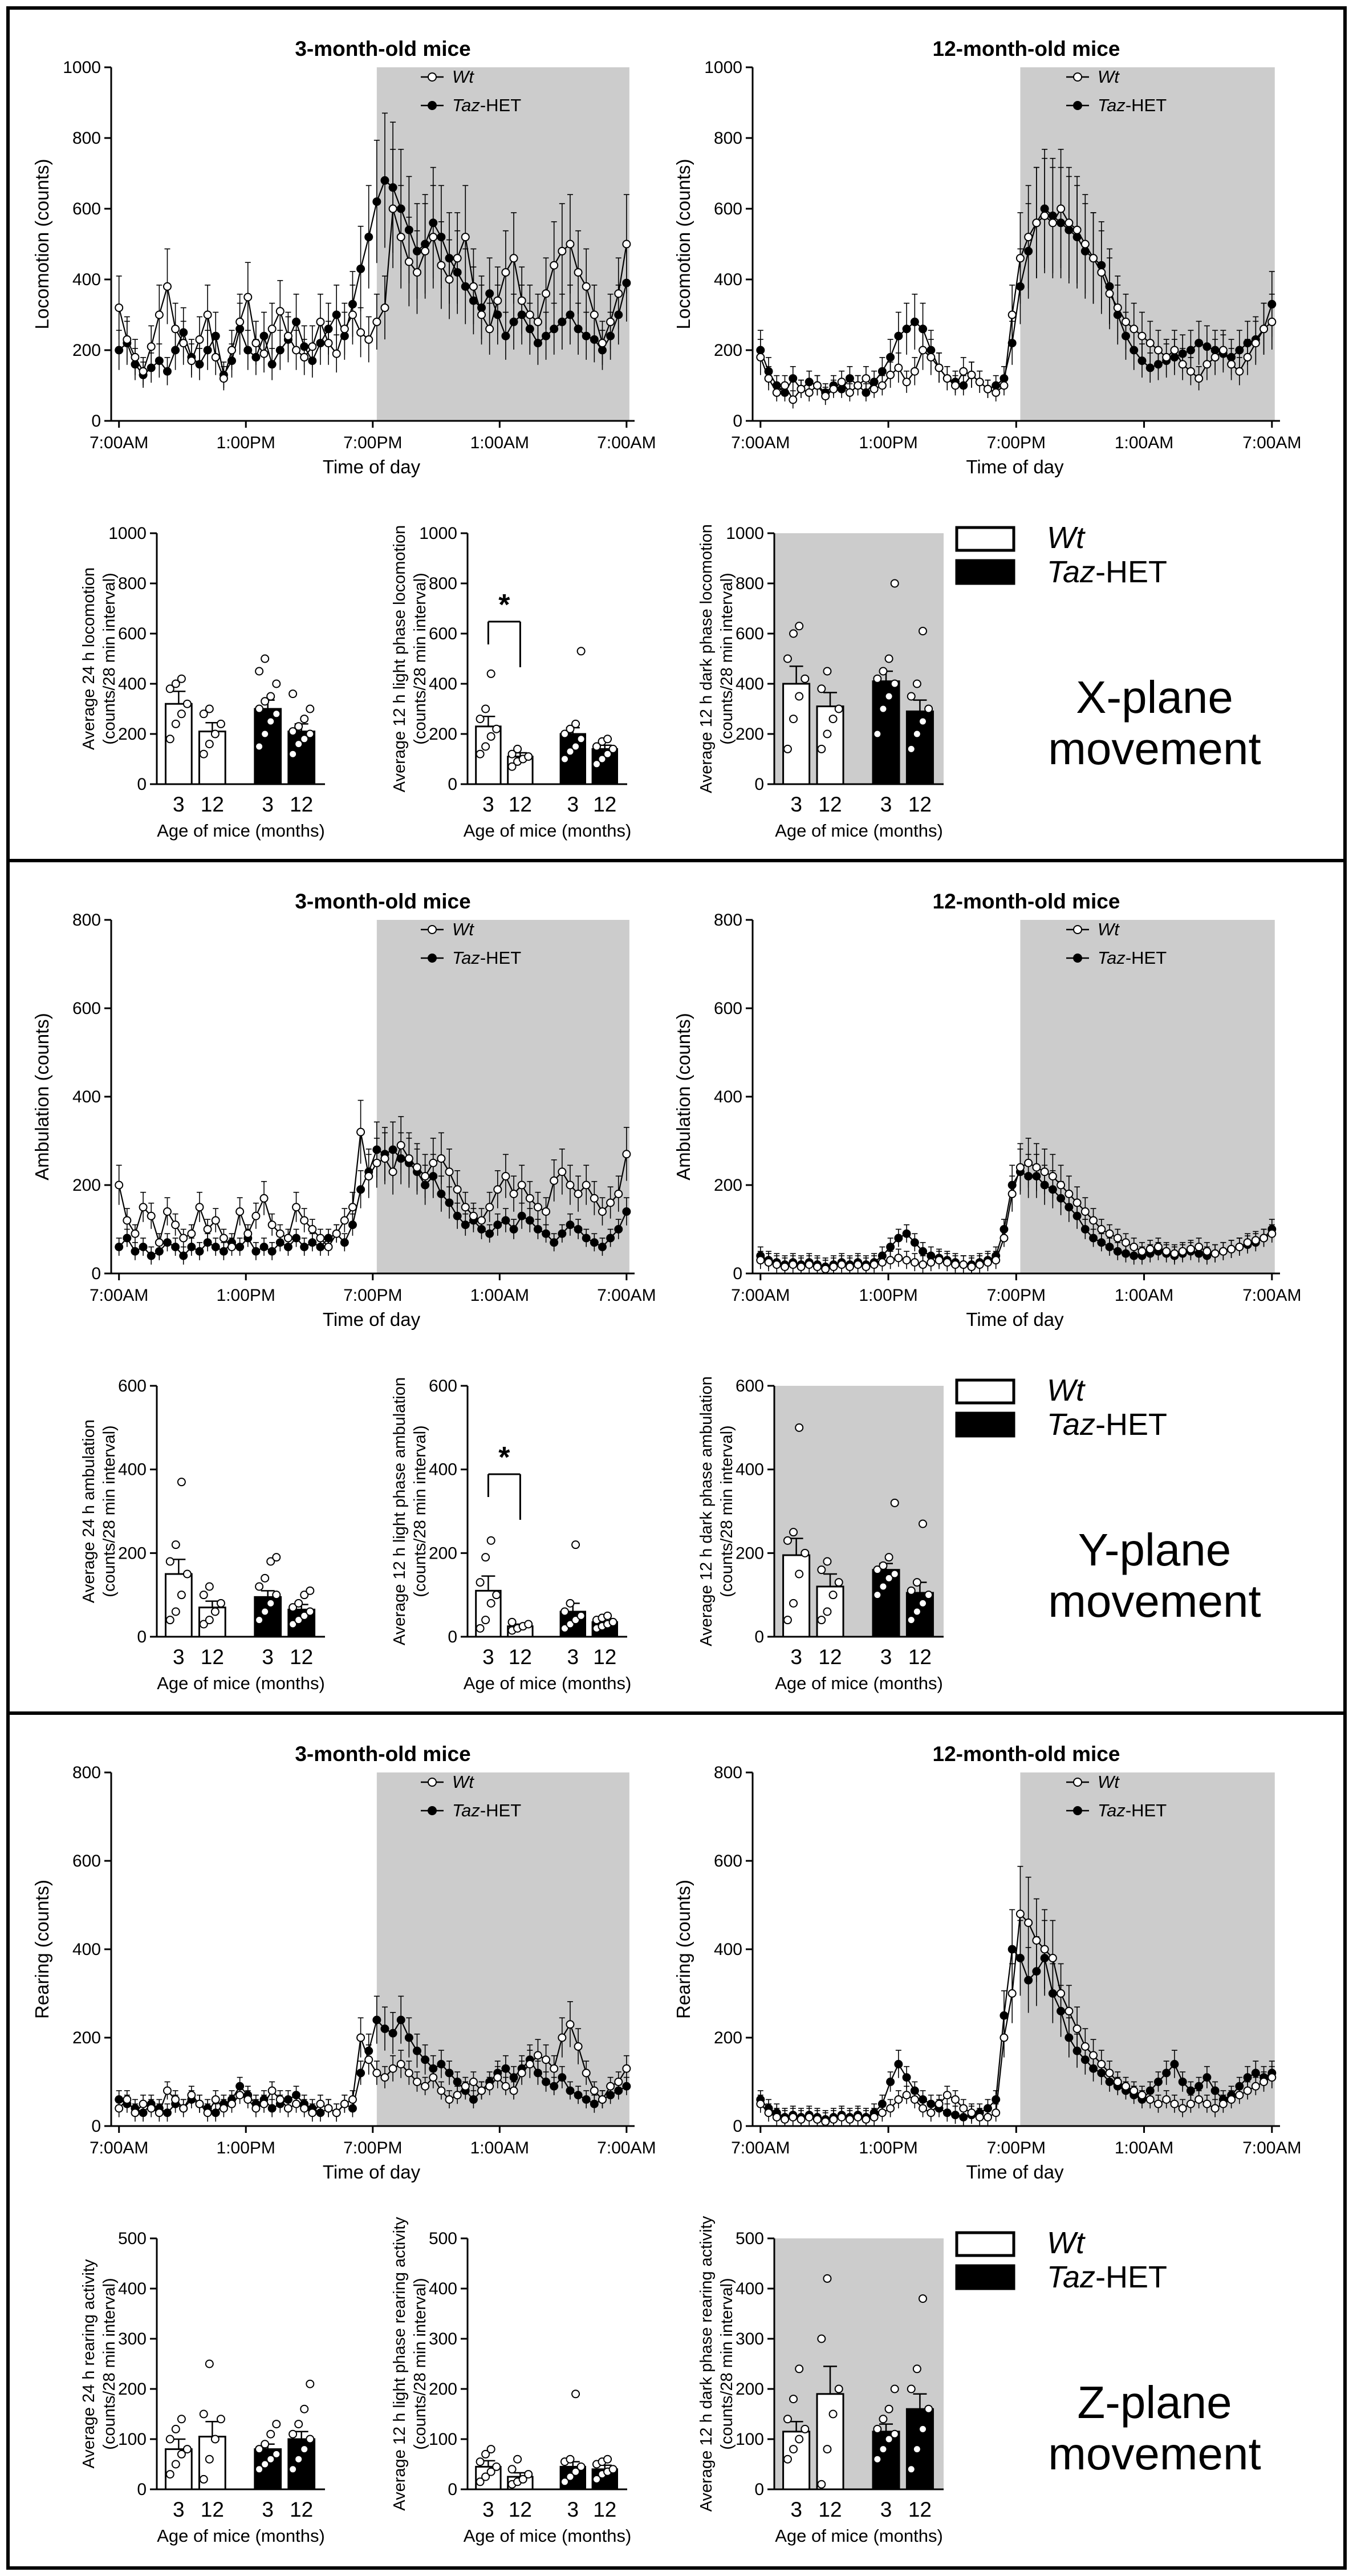 The height and width of the screenshot is (2576, 1353). Describe the element at coordinates (500, 2148) in the screenshot. I see `p2-time0-xtick-label-3: 1:00AM` at that location.